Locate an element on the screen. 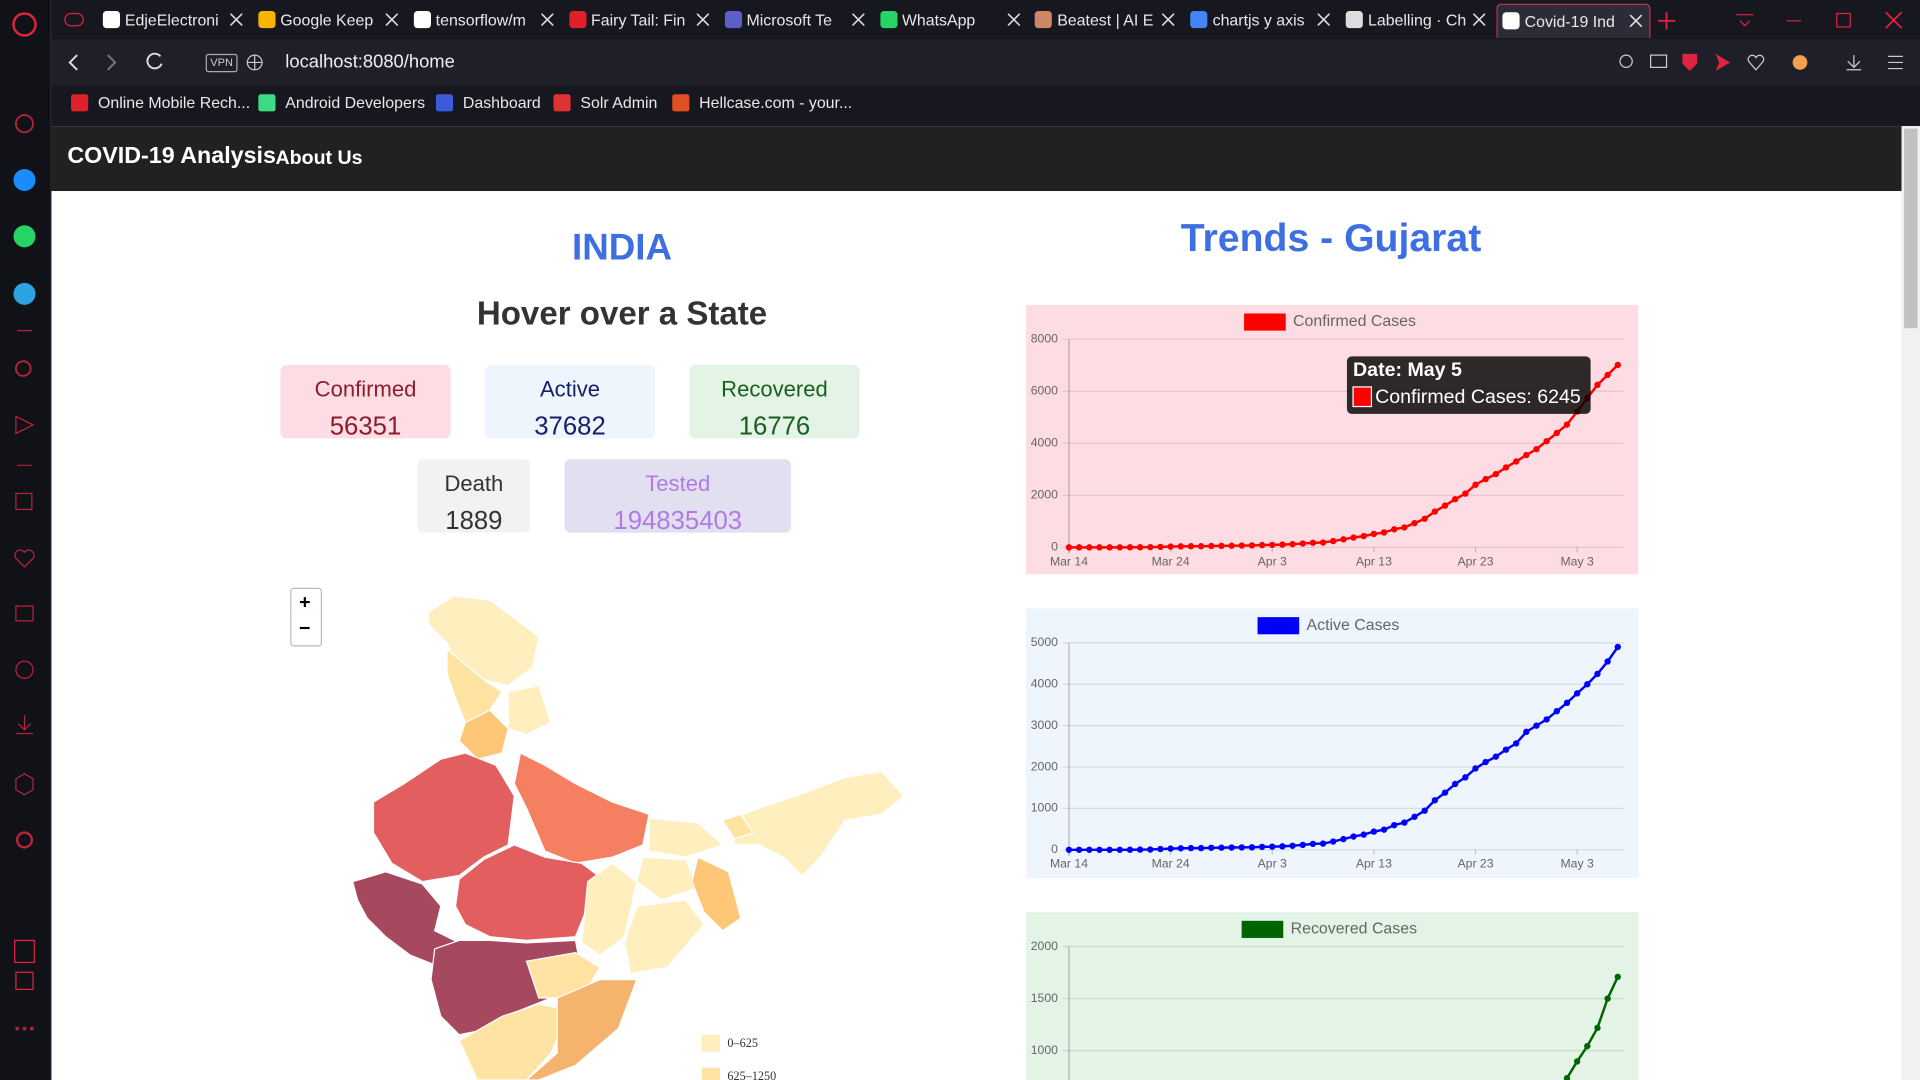 The width and height of the screenshot is (1920, 1080). tab: Beatest | AI E is located at coordinates (1106, 20).